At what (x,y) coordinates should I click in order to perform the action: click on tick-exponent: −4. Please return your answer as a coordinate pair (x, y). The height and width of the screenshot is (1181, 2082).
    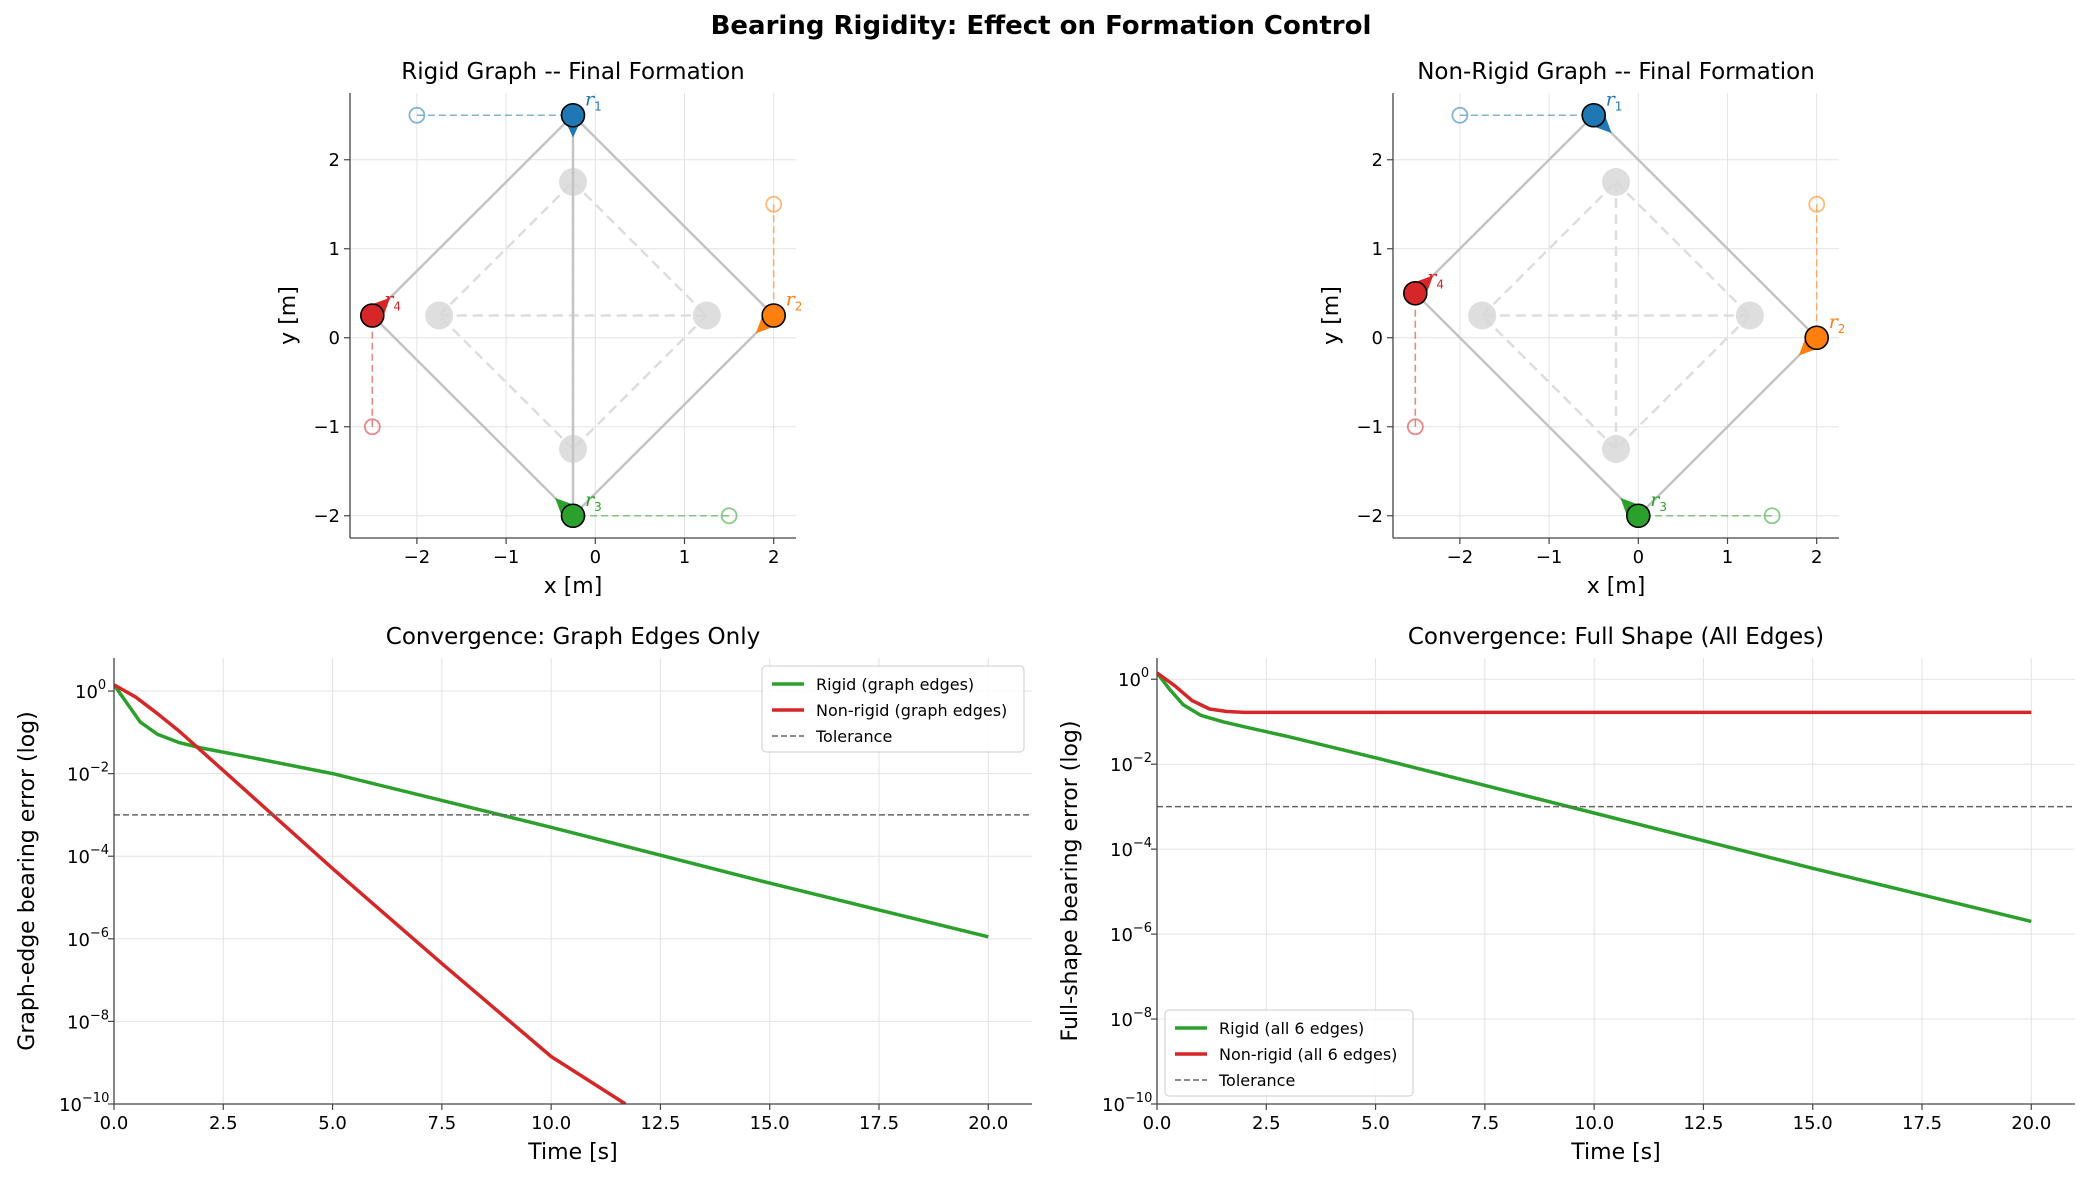
    Looking at the image, I should click on (1142, 843).